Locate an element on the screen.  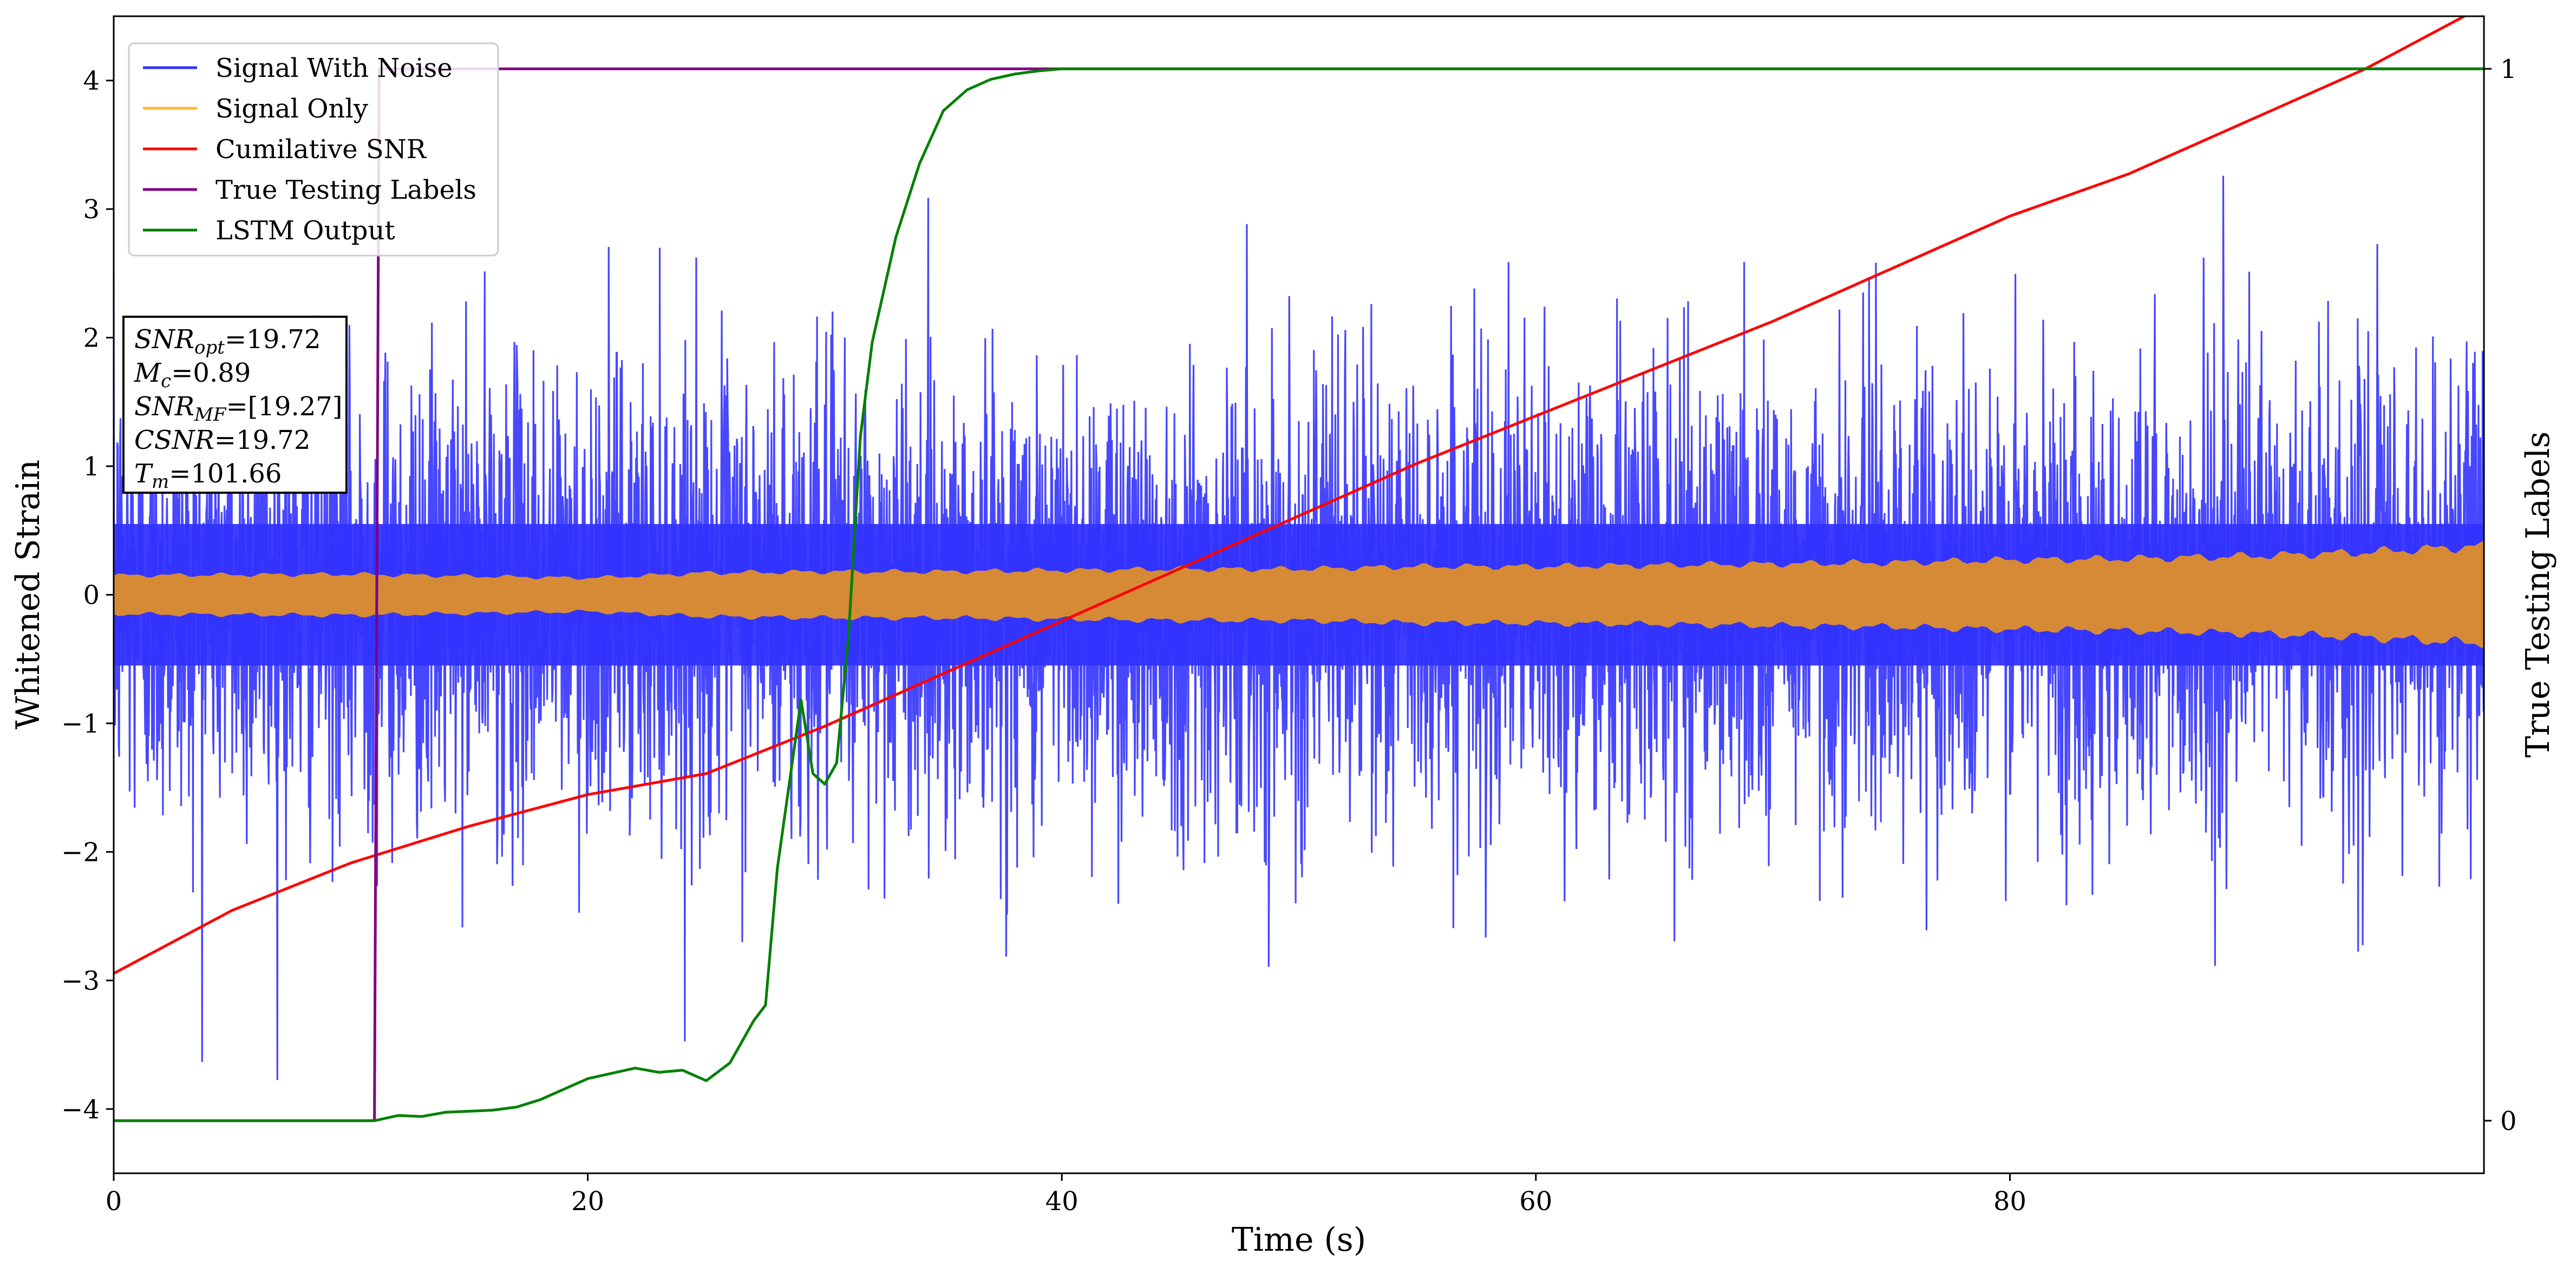
legend-box is located at coordinates (313, 149).